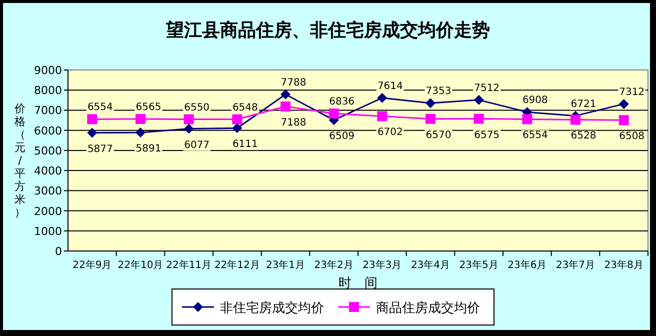  Describe the element at coordinates (20, 160) in the screenshot. I see `text: 价格（元/平方米）` at that location.